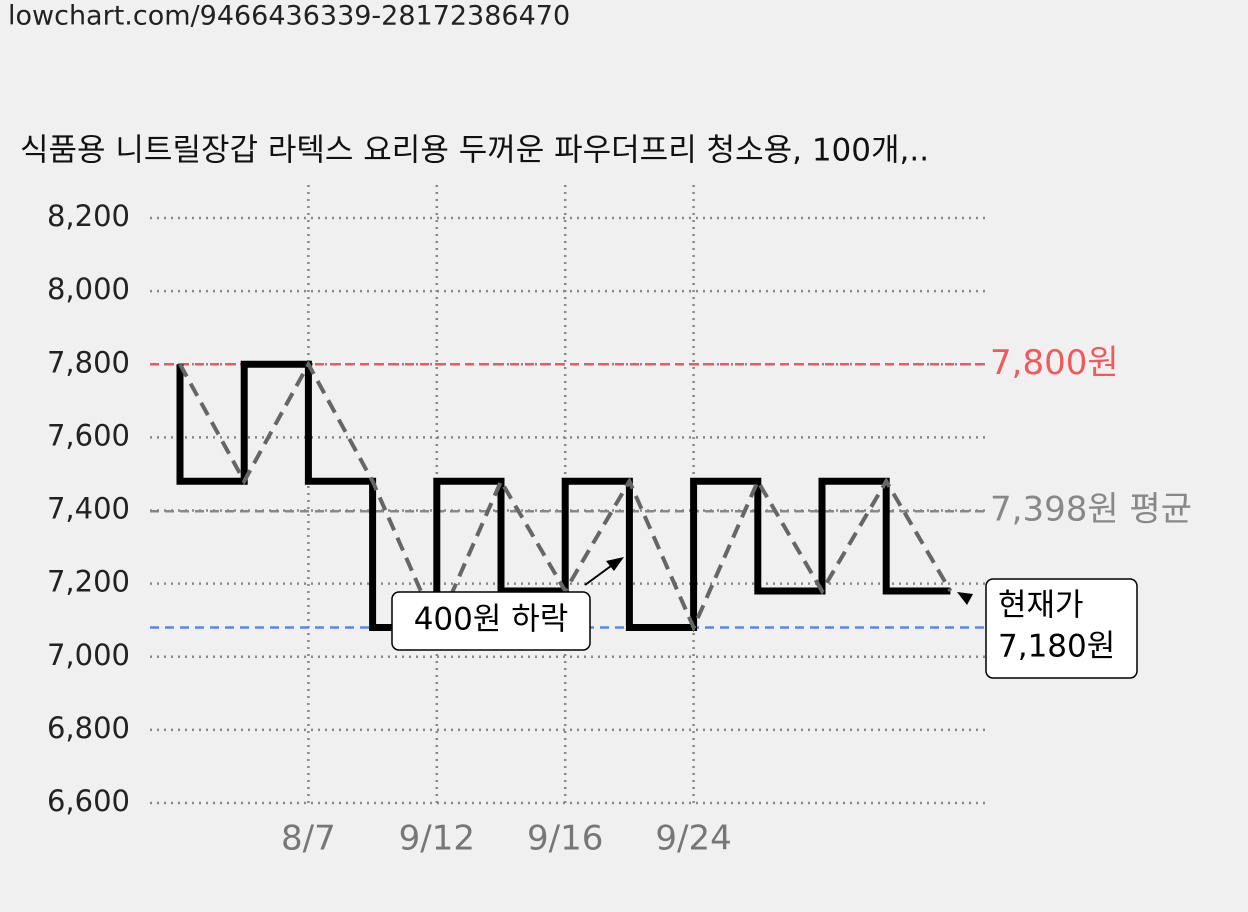 This screenshot has height=912, width=1248. What do you see at coordinates (565, 839) in the screenshot?
I see `x-tick-label: 9/16` at bounding box center [565, 839].